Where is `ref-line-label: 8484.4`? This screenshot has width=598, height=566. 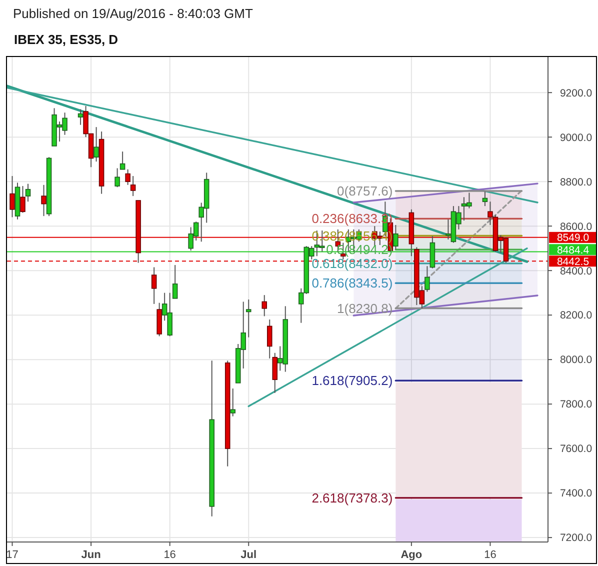
ref-line-label: 8484.4 is located at coordinates (573, 250).